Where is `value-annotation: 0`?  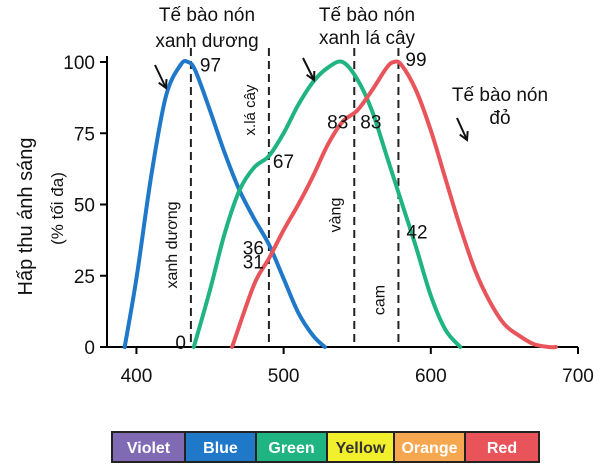
value-annotation: 0 is located at coordinates (180, 343).